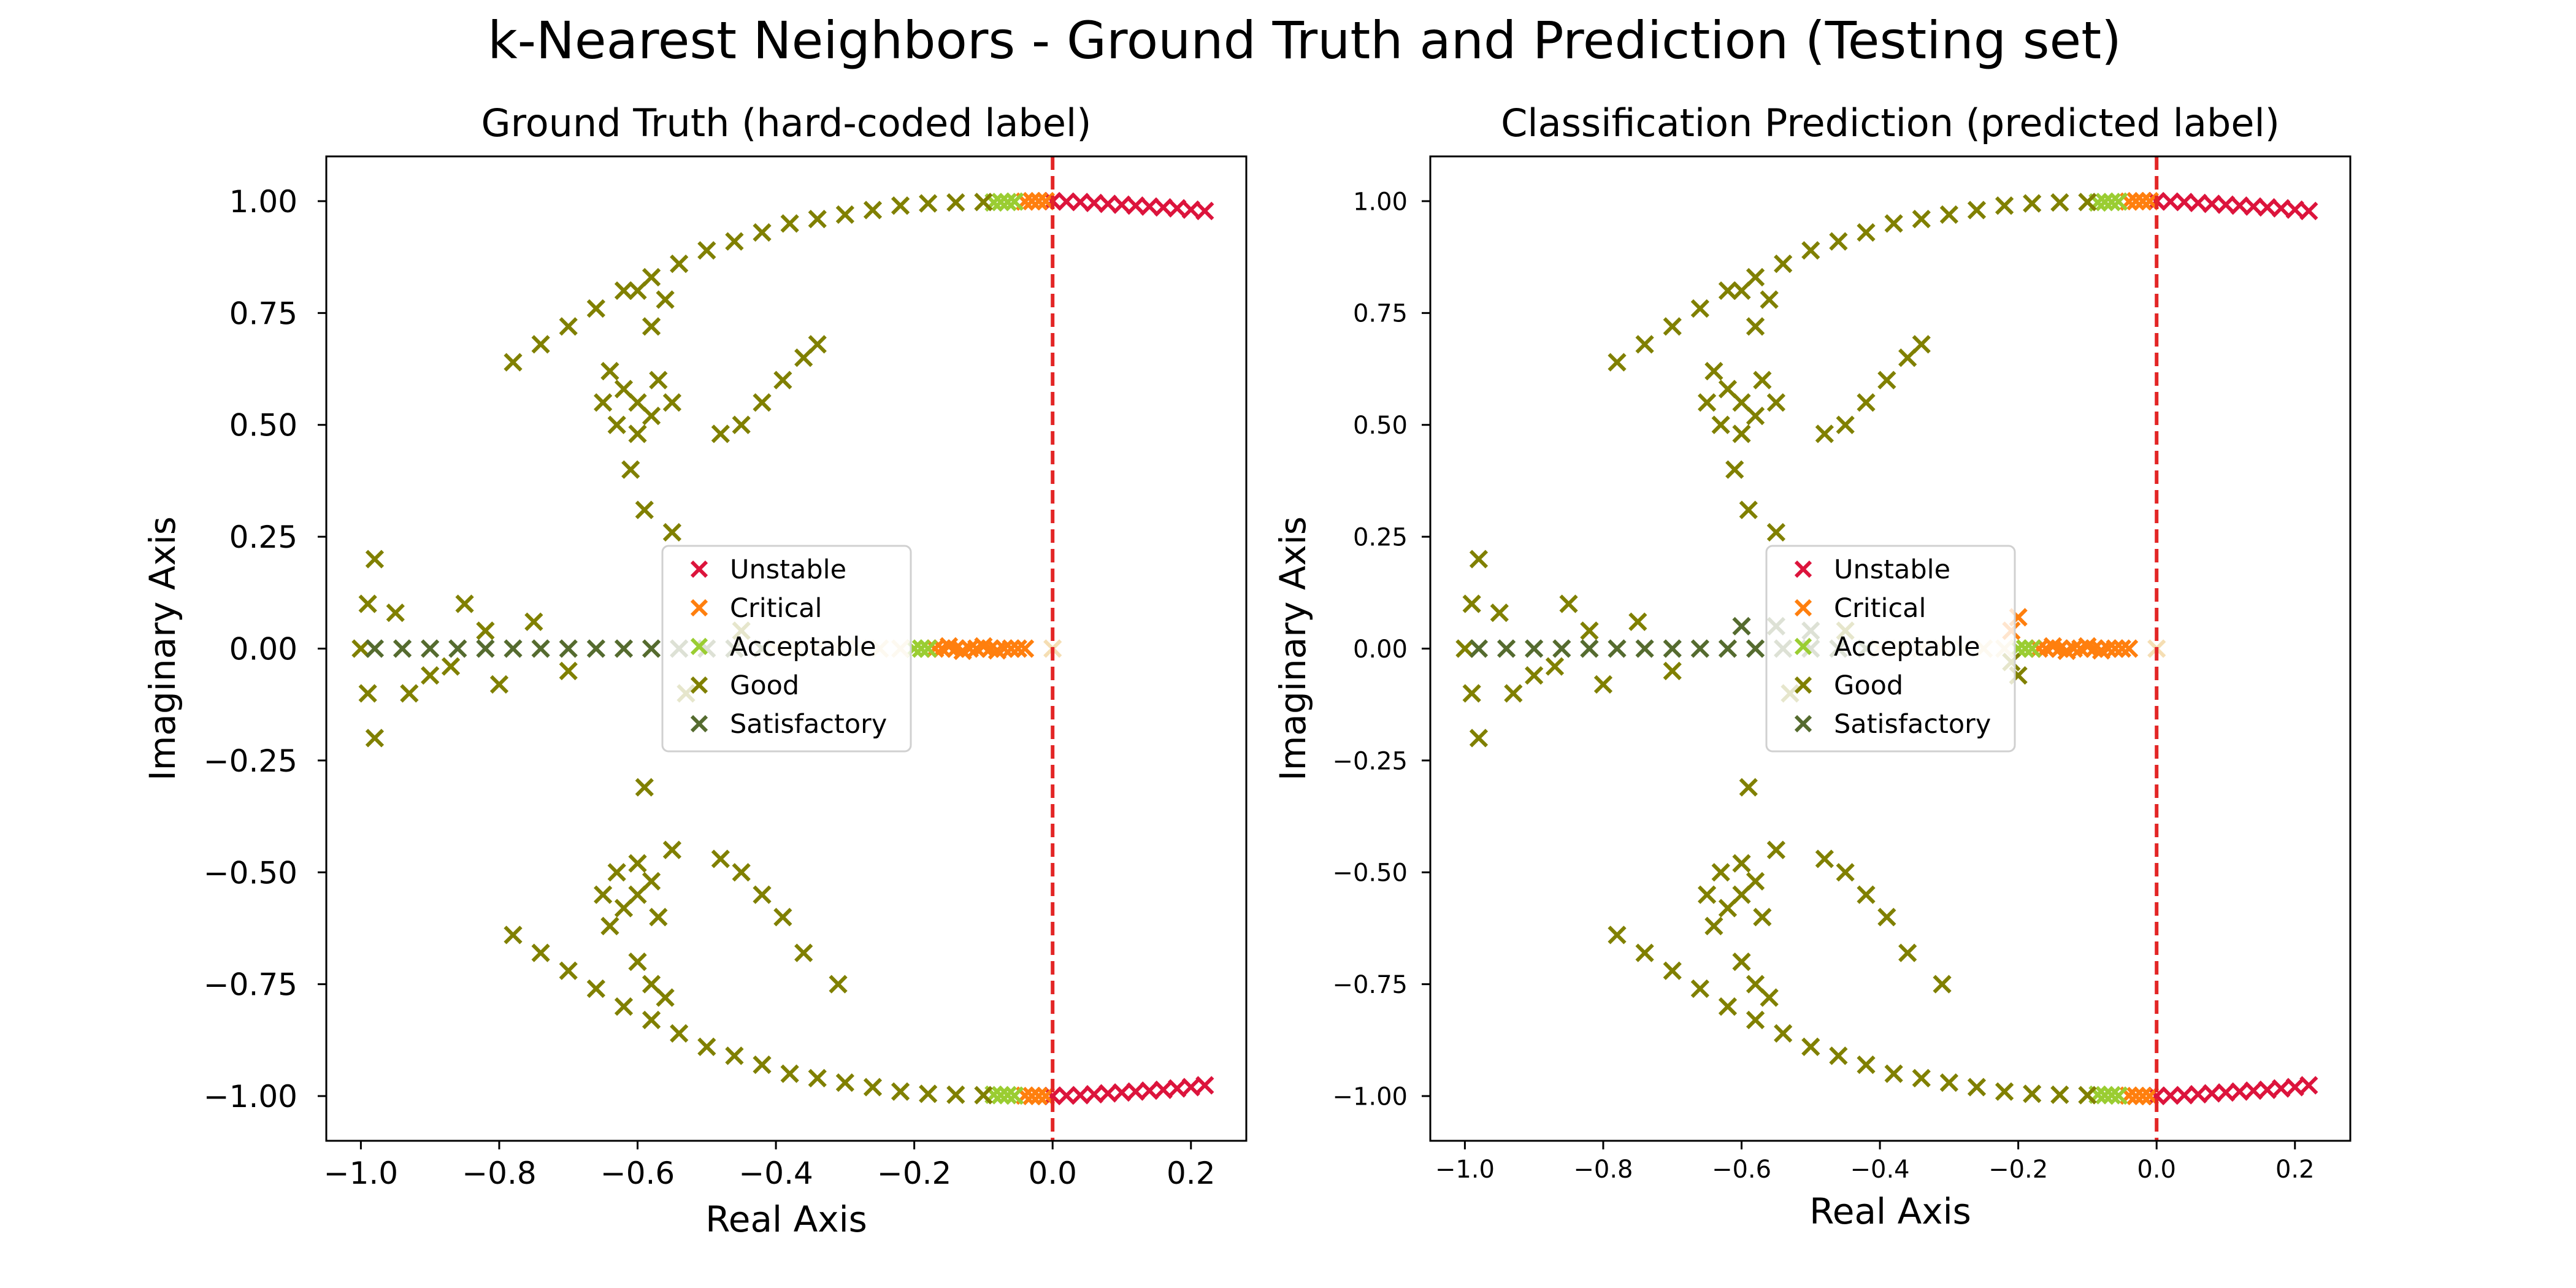 The height and width of the screenshot is (1288, 2576). I want to click on series-critical, so click(991, 648).